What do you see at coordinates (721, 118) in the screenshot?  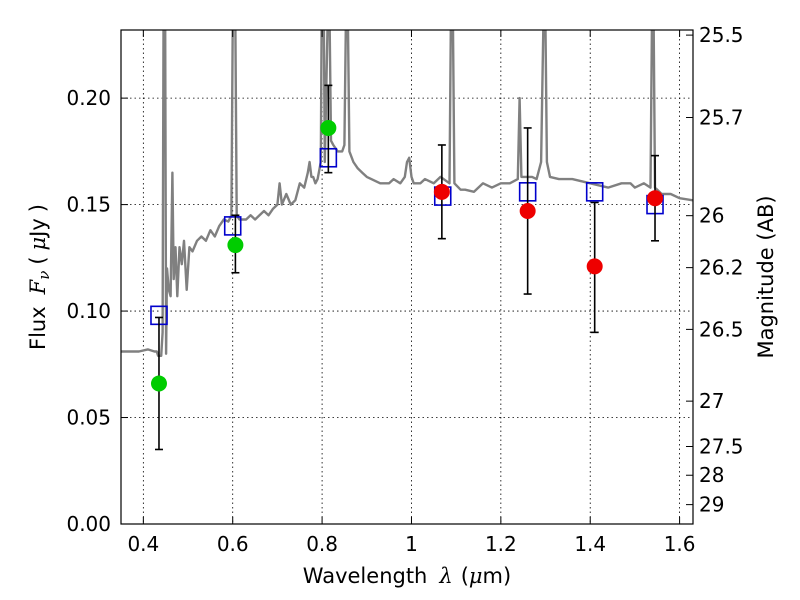 I see `magnitude-tick-label: 25.7` at bounding box center [721, 118].